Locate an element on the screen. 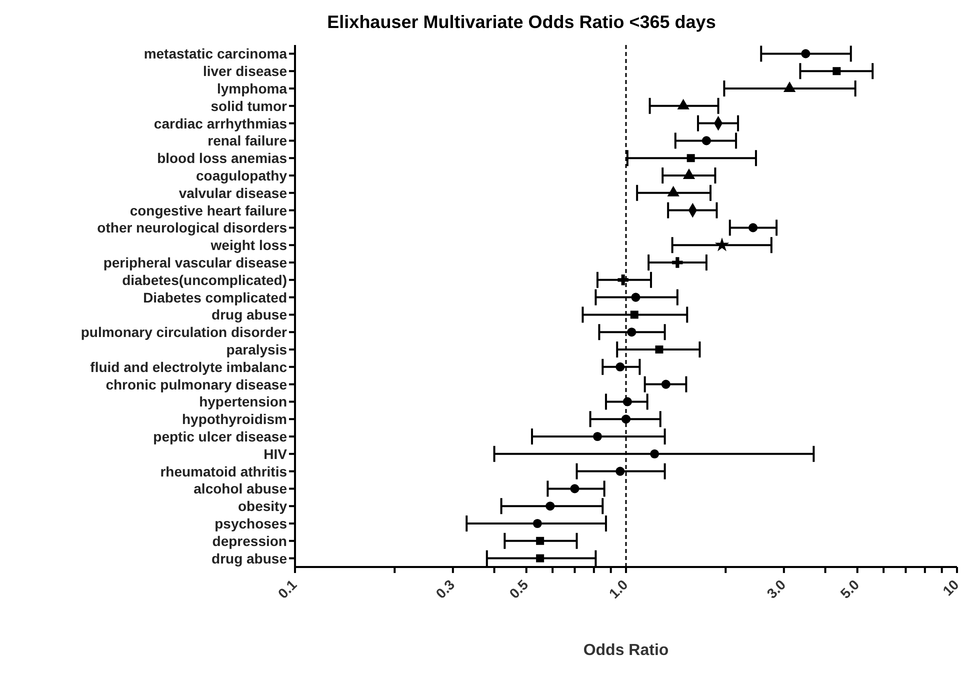 The width and height of the screenshot is (965, 685). x-tick-label: 0.3 is located at coordinates (445, 589).